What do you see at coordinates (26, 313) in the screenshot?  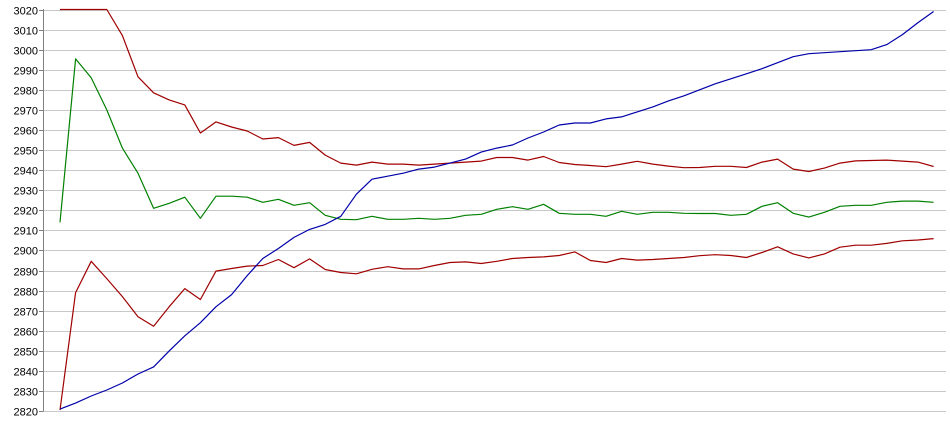 I see `y-tick-label: 2870` at bounding box center [26, 313].